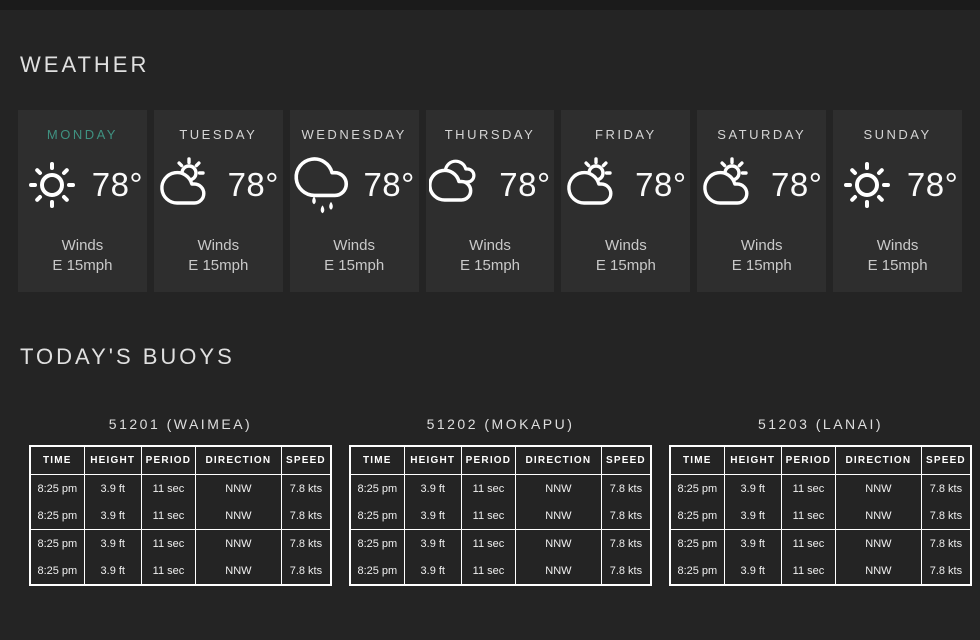 The height and width of the screenshot is (640, 980). I want to click on forecast-card-monday: MONDAY 78° Winds E 15mph, so click(82, 201).